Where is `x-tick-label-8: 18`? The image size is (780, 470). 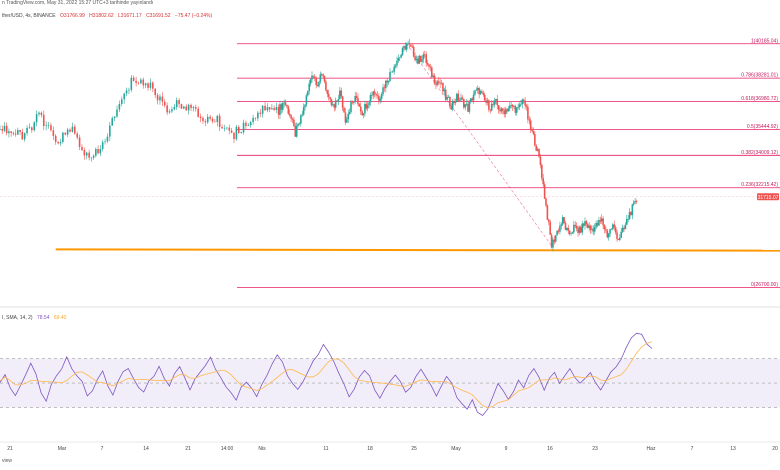
x-tick-label-8: 18 is located at coordinates (370, 449).